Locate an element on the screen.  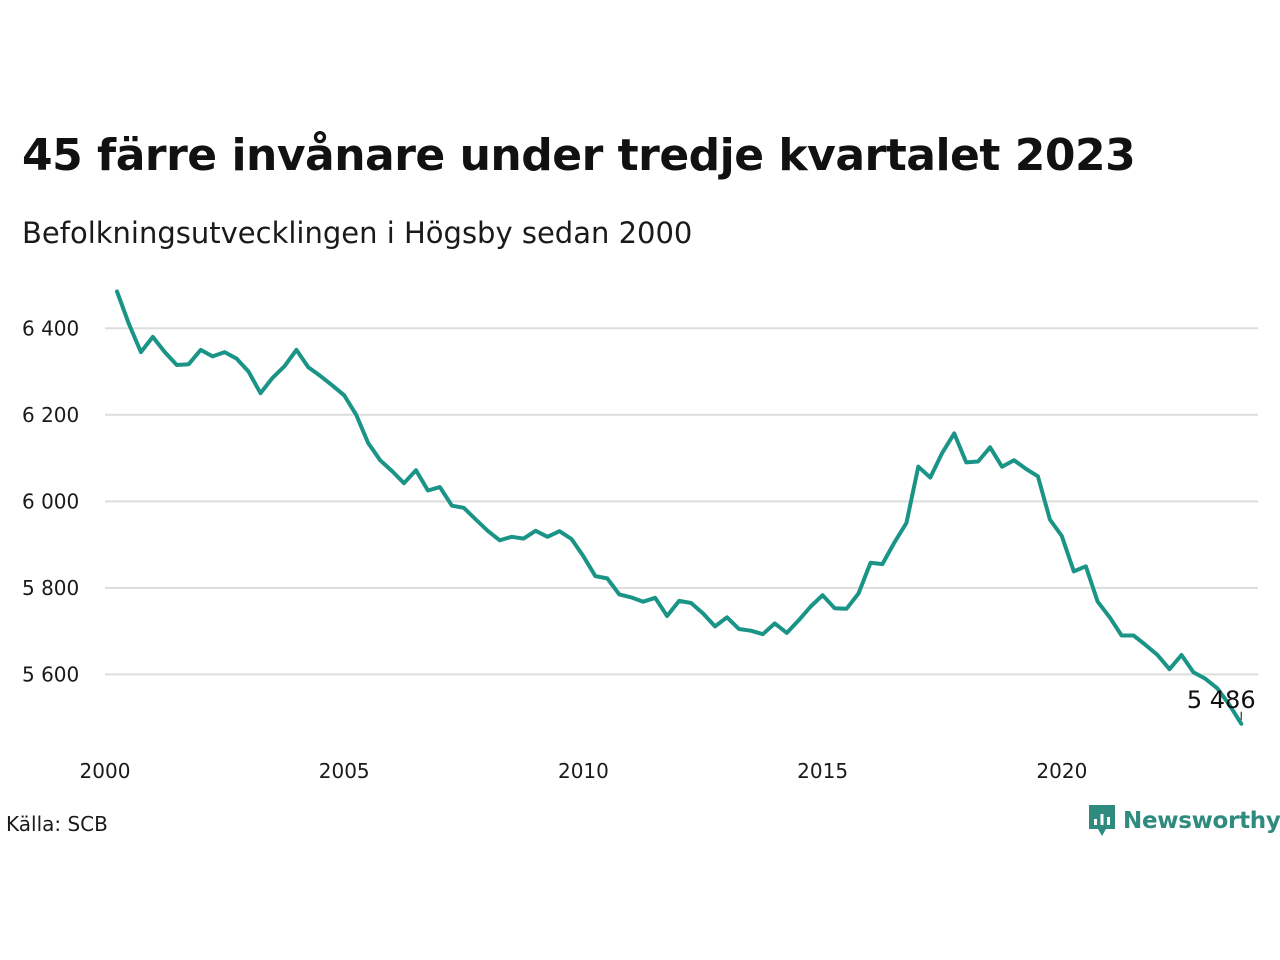
x-tick-label: 2020 is located at coordinates (1061, 771).